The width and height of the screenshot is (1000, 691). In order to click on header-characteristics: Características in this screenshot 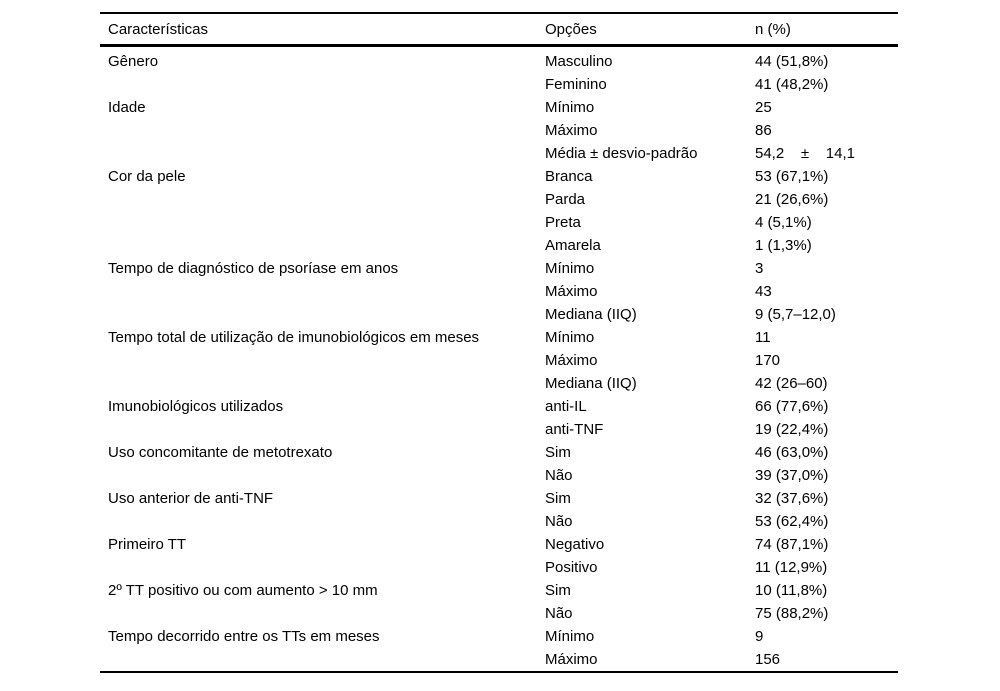, I will do `click(158, 29)`.